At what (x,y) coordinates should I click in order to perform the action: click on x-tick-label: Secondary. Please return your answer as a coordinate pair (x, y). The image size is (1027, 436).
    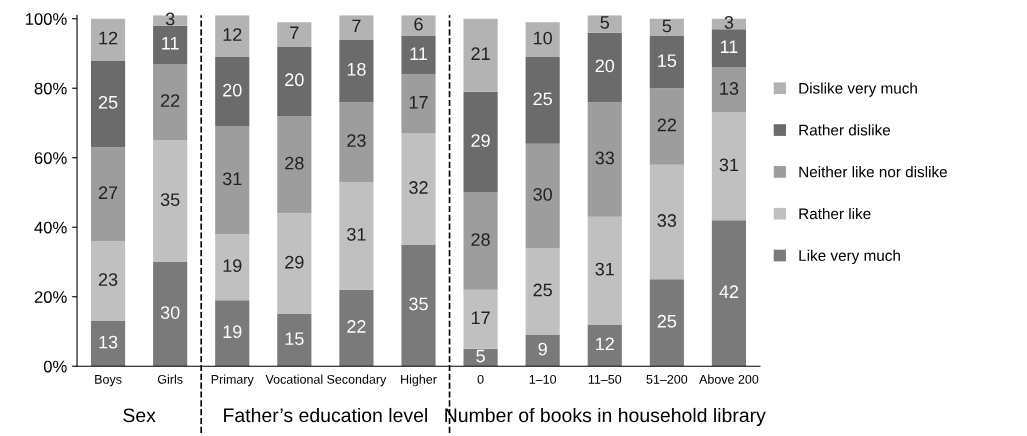
    Looking at the image, I should click on (357, 380).